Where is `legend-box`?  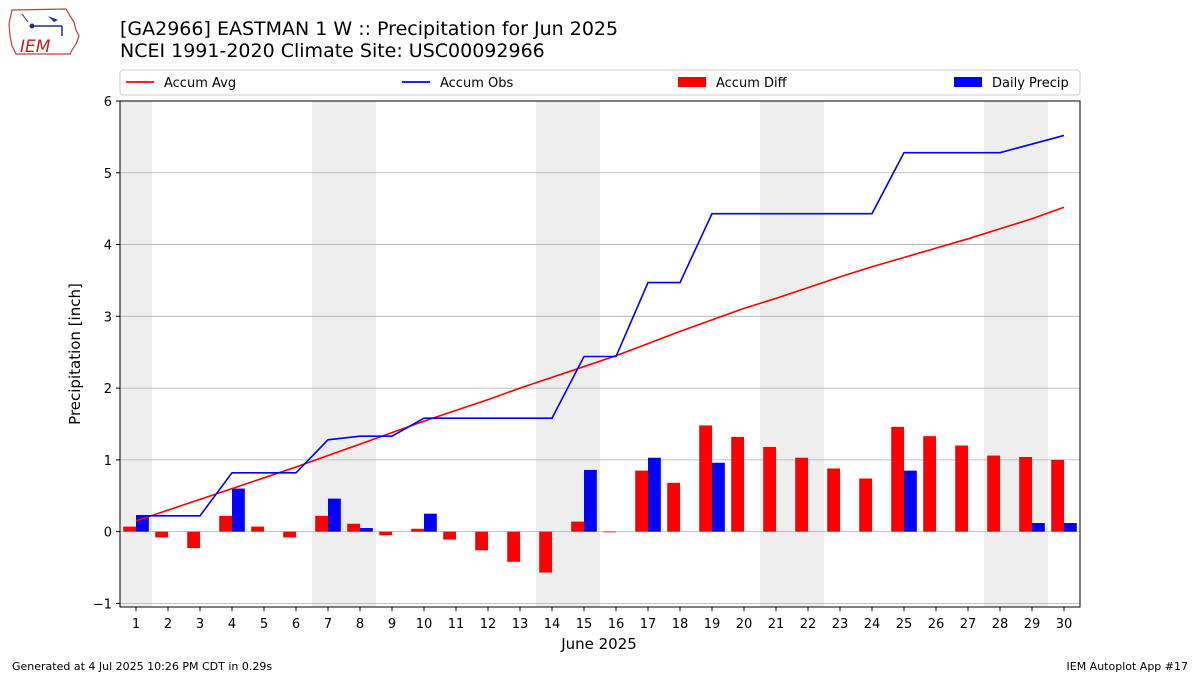 legend-box is located at coordinates (600, 82).